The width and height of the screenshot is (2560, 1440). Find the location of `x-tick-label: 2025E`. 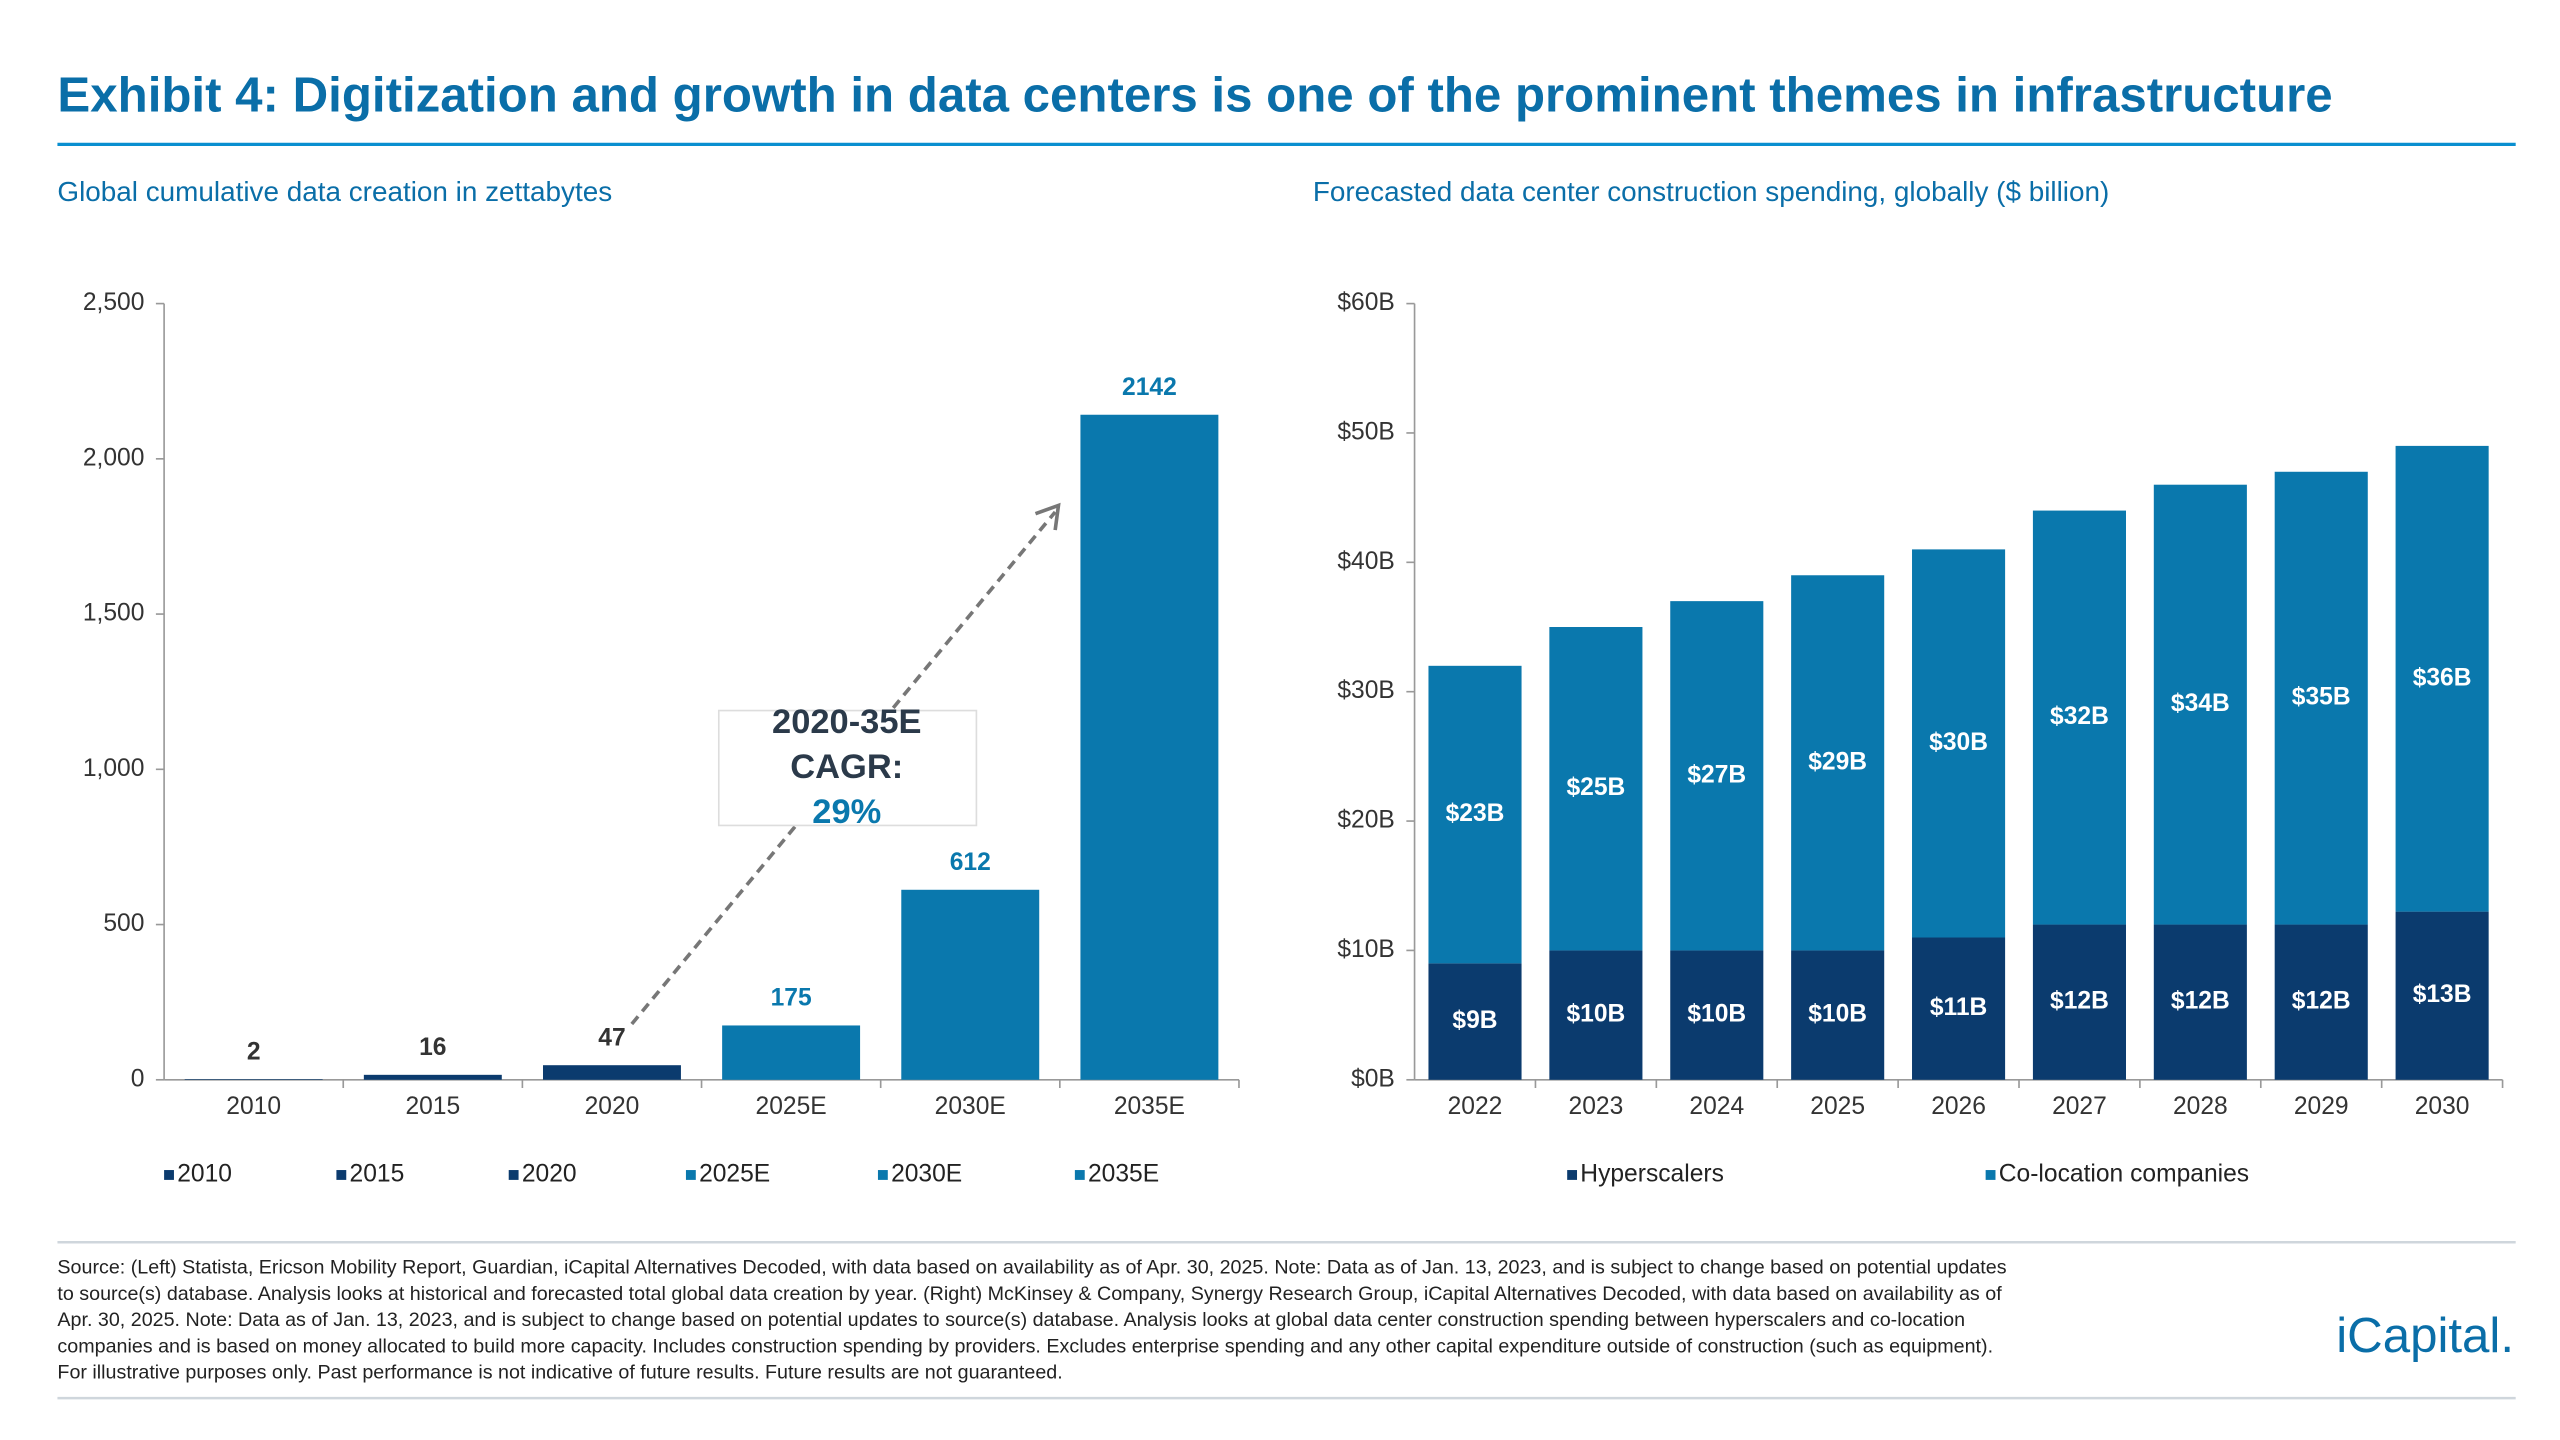

x-tick-label: 2025E is located at coordinates (791, 1106).